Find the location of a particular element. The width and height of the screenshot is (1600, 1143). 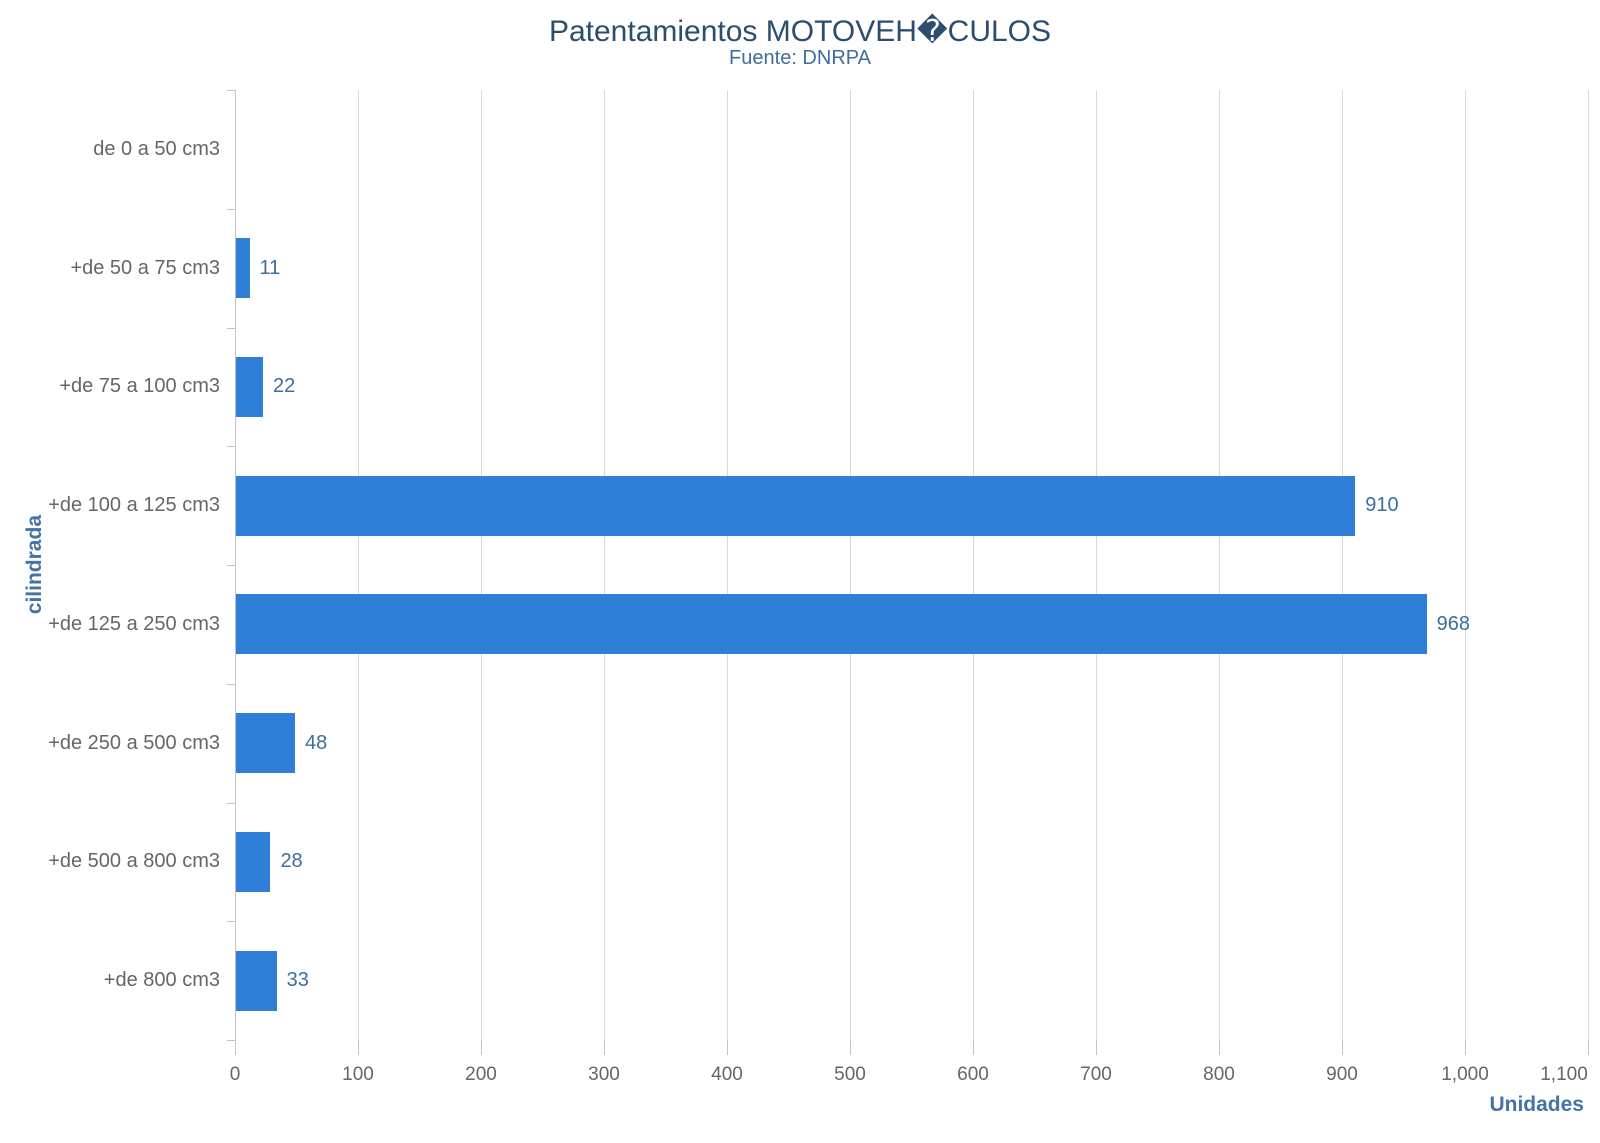

bar-value-label: 22 is located at coordinates (284, 386).